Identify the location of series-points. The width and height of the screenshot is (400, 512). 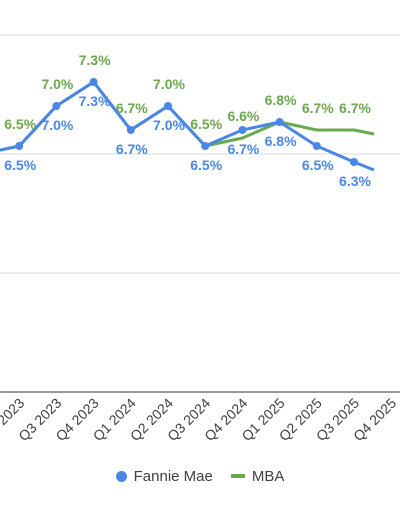
(186, 122).